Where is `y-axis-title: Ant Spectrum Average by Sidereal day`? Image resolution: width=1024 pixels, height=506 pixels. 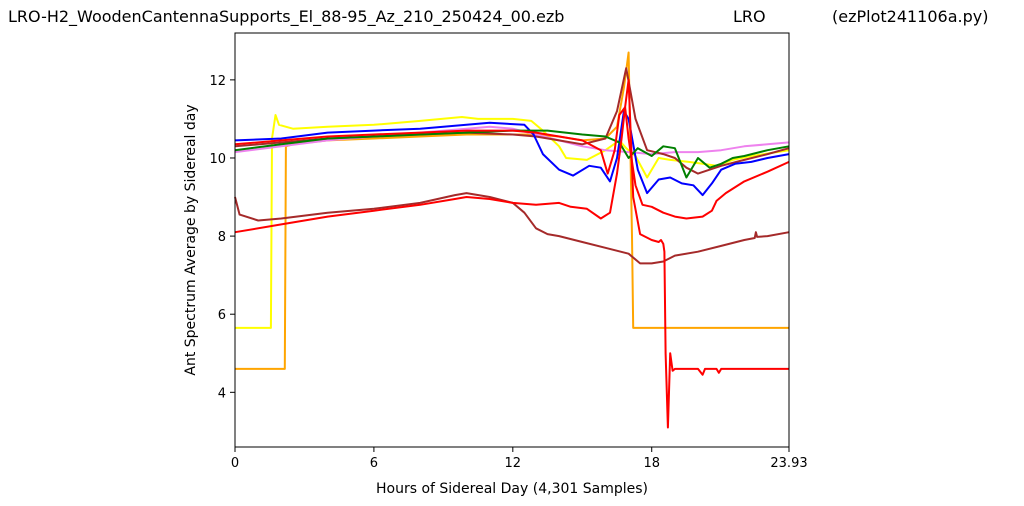 y-axis-title: Ant Spectrum Average by Sidereal day is located at coordinates (191, 239).